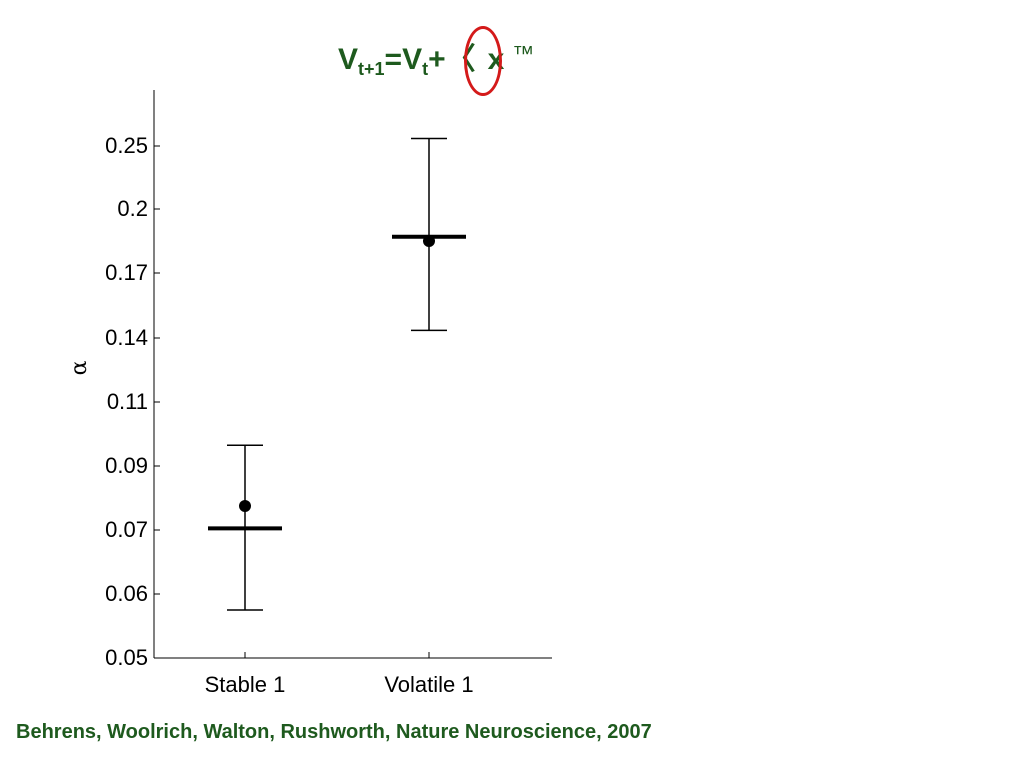 This screenshot has width=1024, height=768. What do you see at coordinates (79, 367) in the screenshot?
I see `y-axis-label: α` at bounding box center [79, 367].